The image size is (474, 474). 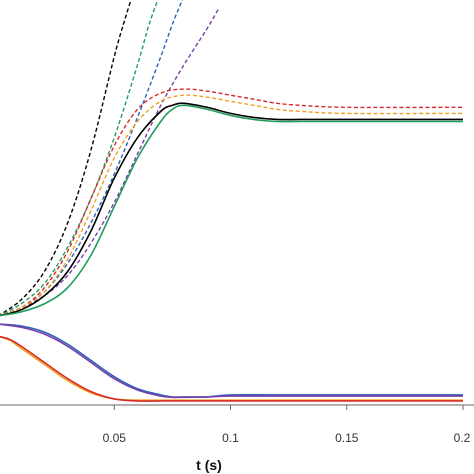 I want to click on tick-layer: 0.05 0.1 0.15 0.2, so click(x=287, y=425).